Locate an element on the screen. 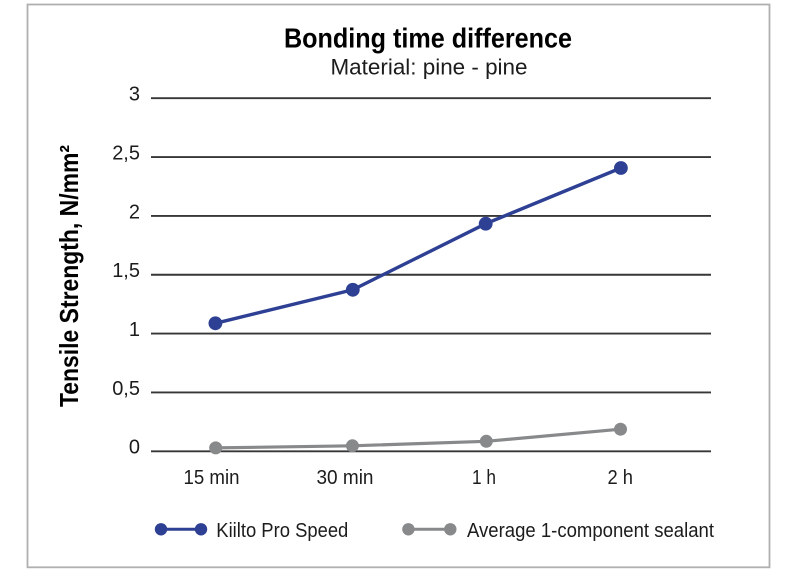  svg-text: 15 min is located at coordinates (212, 478).